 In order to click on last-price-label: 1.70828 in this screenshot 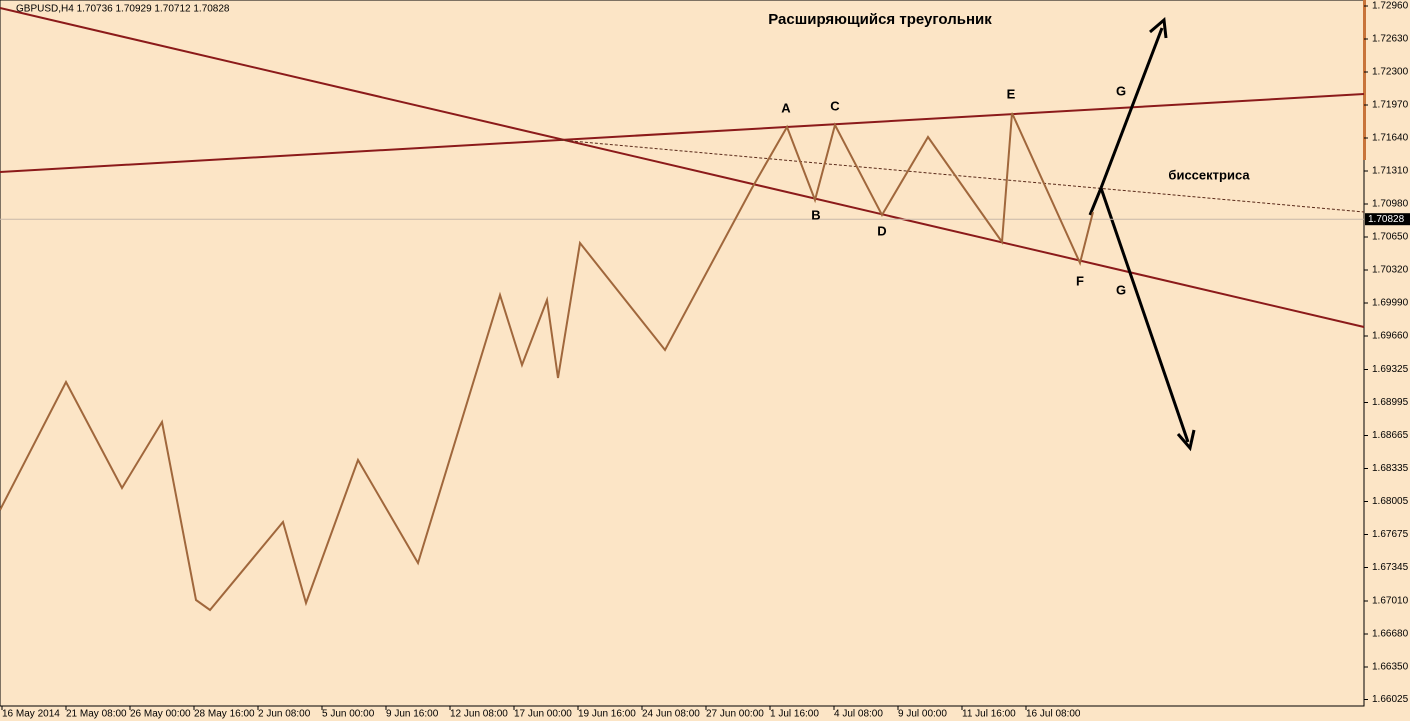, I will do `click(1386, 219)`.